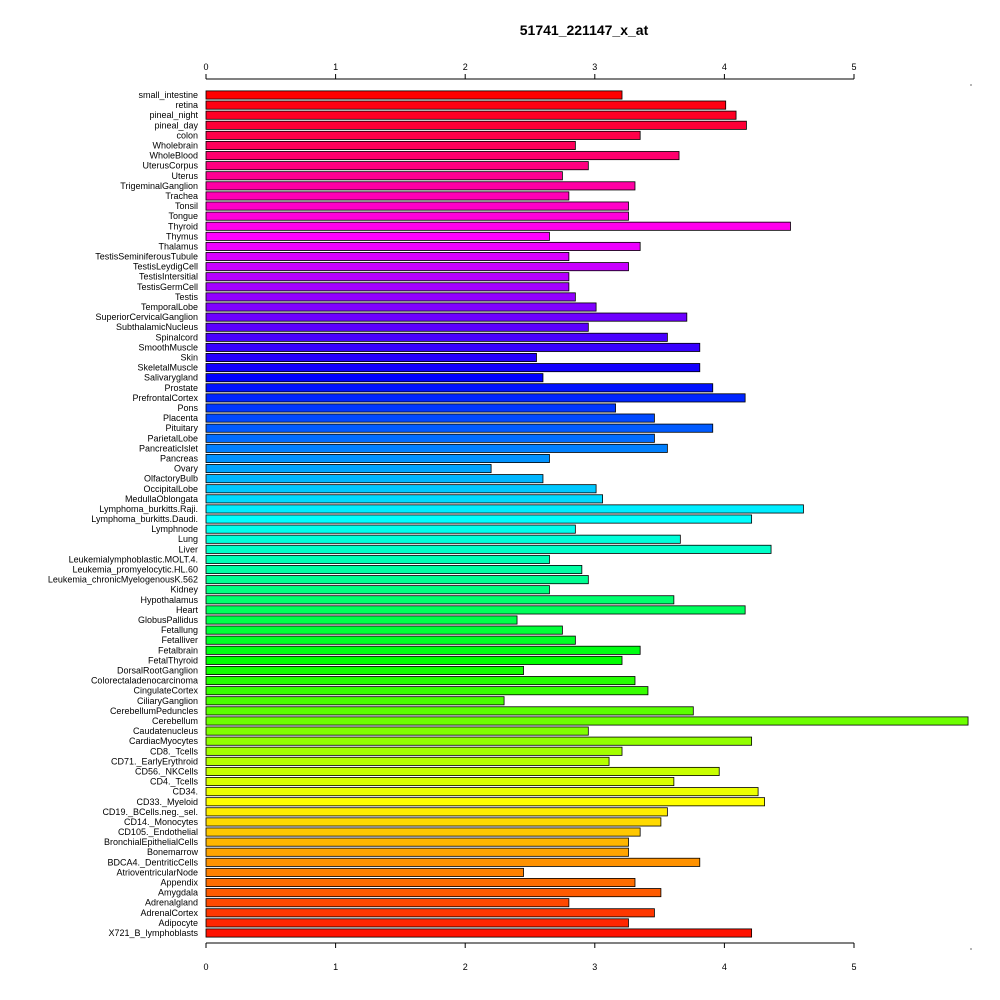  What do you see at coordinates (168, 347) in the screenshot?
I see `category-label: SmoothMuscle` at bounding box center [168, 347].